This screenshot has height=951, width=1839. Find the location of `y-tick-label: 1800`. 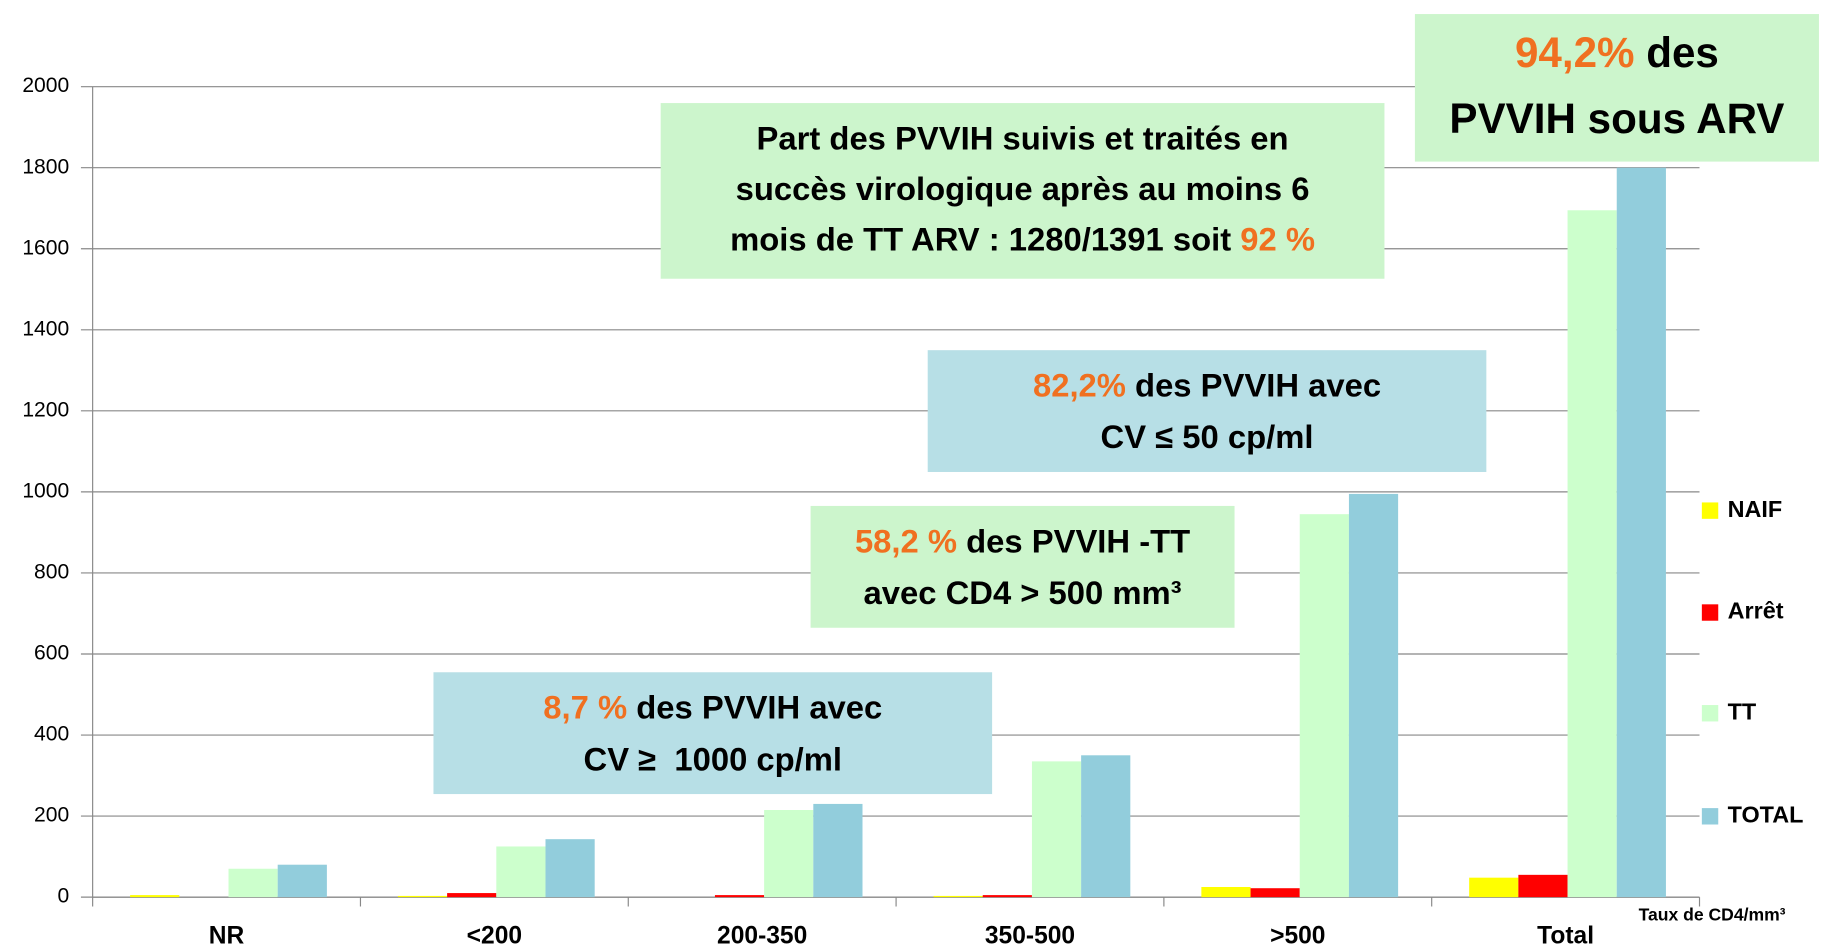

y-tick-label: 1800 is located at coordinates (45, 166).